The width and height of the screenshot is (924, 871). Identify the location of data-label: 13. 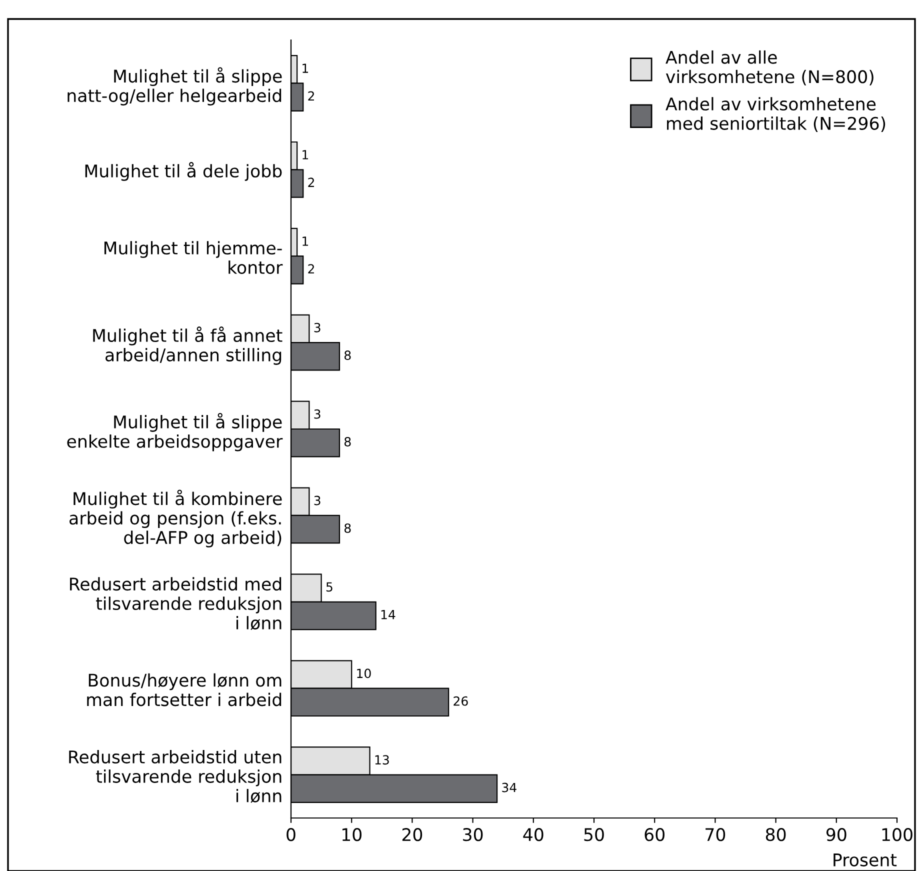
(382, 760).